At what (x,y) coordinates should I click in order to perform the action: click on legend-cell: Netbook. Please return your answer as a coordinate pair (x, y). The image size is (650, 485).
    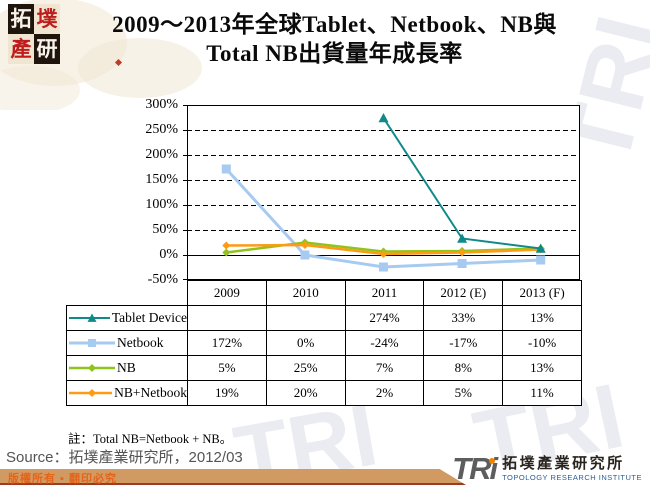
    Looking at the image, I should click on (127, 343).